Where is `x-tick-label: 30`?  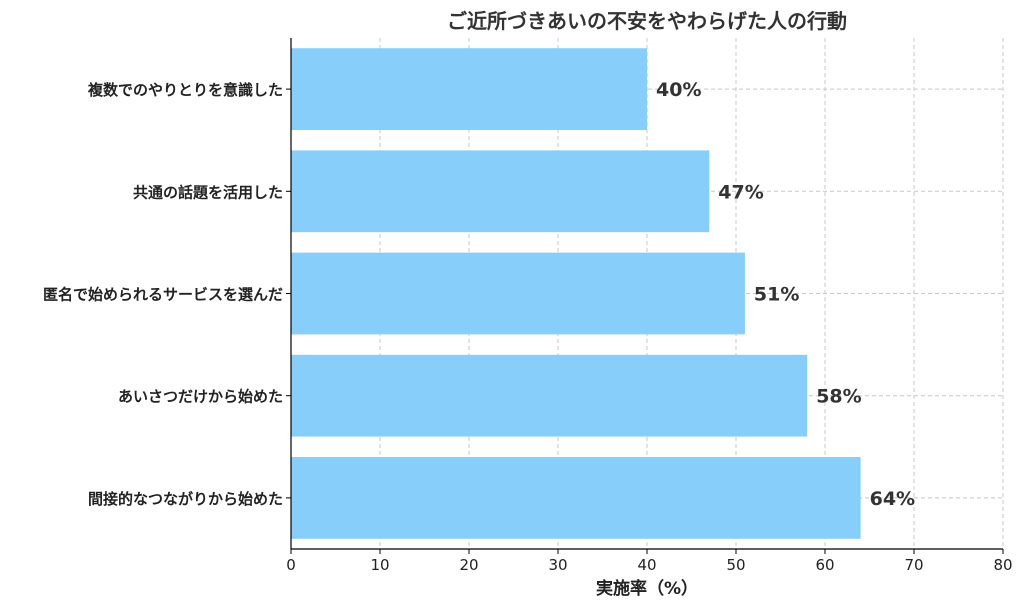 x-tick-label: 30 is located at coordinates (557, 565).